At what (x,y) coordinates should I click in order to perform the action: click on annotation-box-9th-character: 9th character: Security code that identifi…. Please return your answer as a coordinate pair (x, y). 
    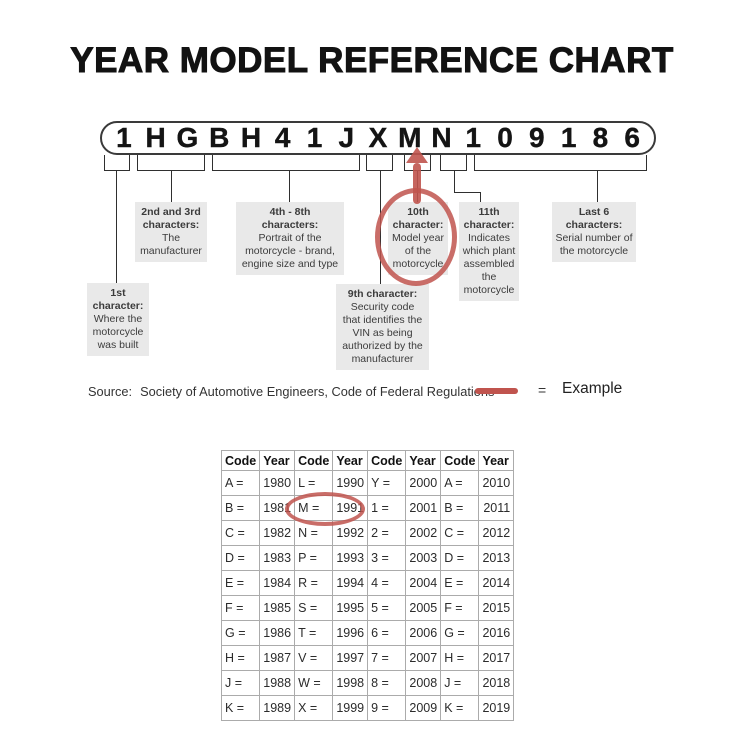
    Looking at the image, I should click on (382, 327).